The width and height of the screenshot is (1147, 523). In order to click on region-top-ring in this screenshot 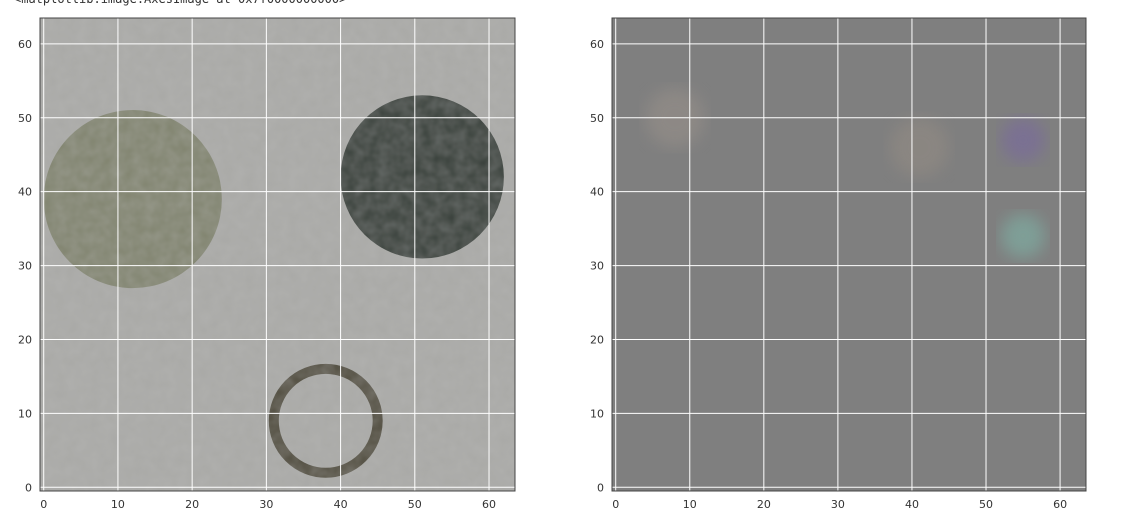, I will do `click(325, 420)`.